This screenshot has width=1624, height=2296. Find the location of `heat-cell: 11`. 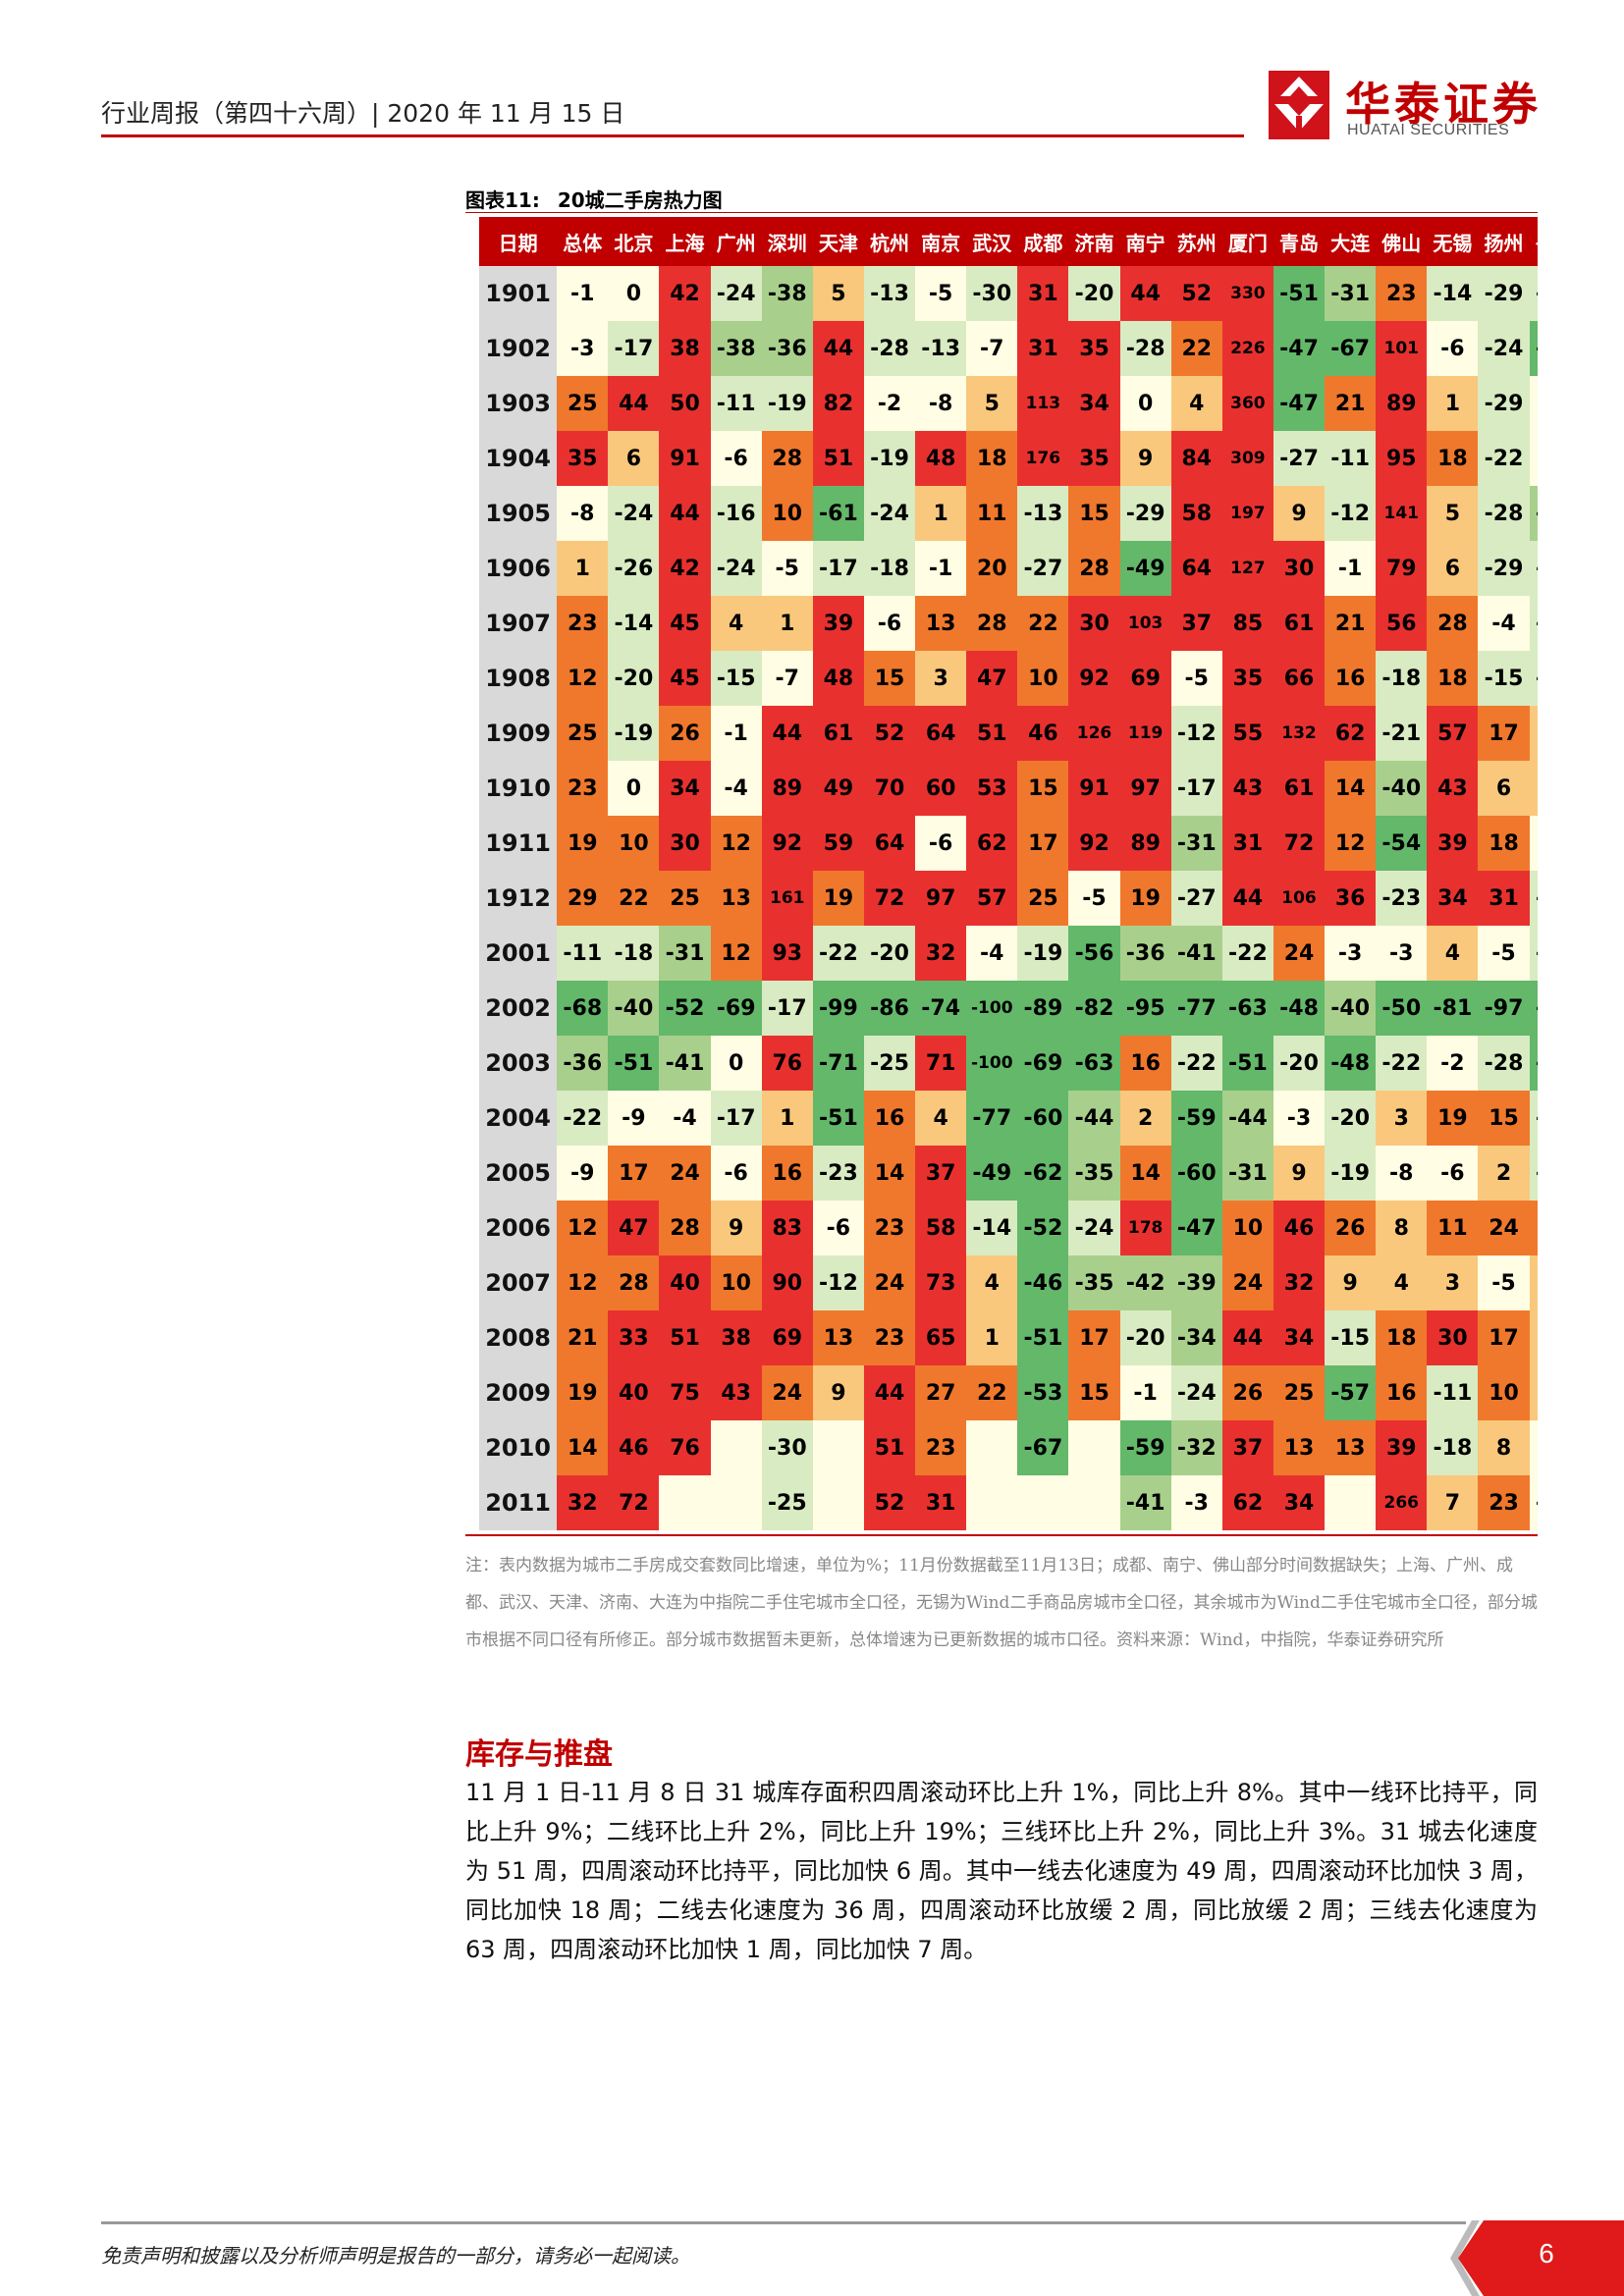

heat-cell: 11 is located at coordinates (992, 513).